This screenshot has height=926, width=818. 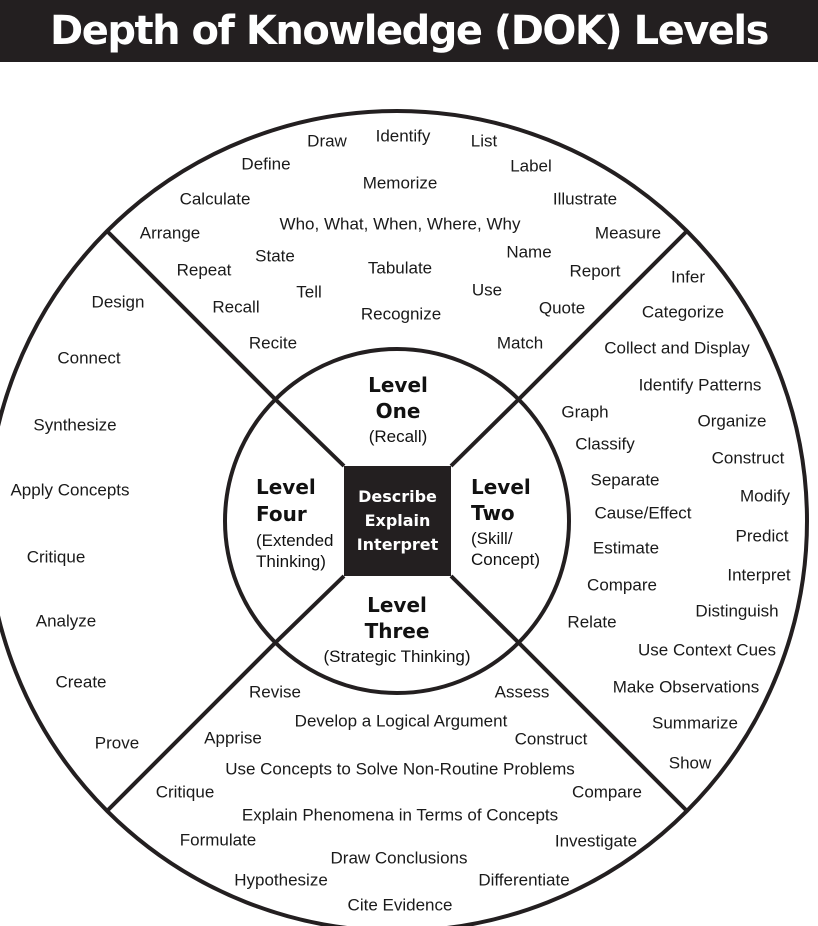 I want to click on strategic-thinking-word: Cite Evidence, so click(x=400, y=905).